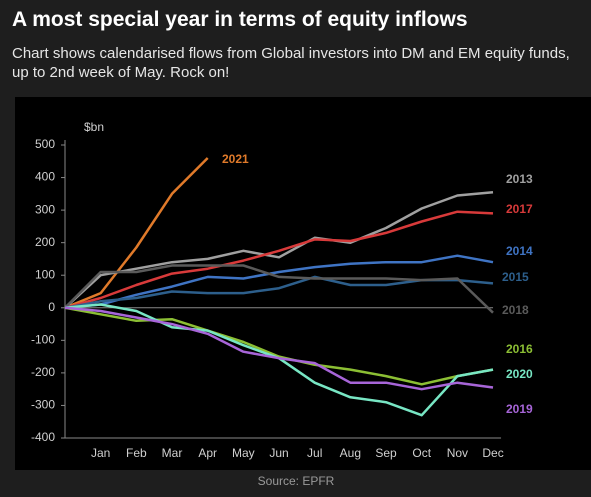 This screenshot has height=497, width=591. Describe the element at coordinates (519, 251) in the screenshot. I see `series-label: 2014` at that location.